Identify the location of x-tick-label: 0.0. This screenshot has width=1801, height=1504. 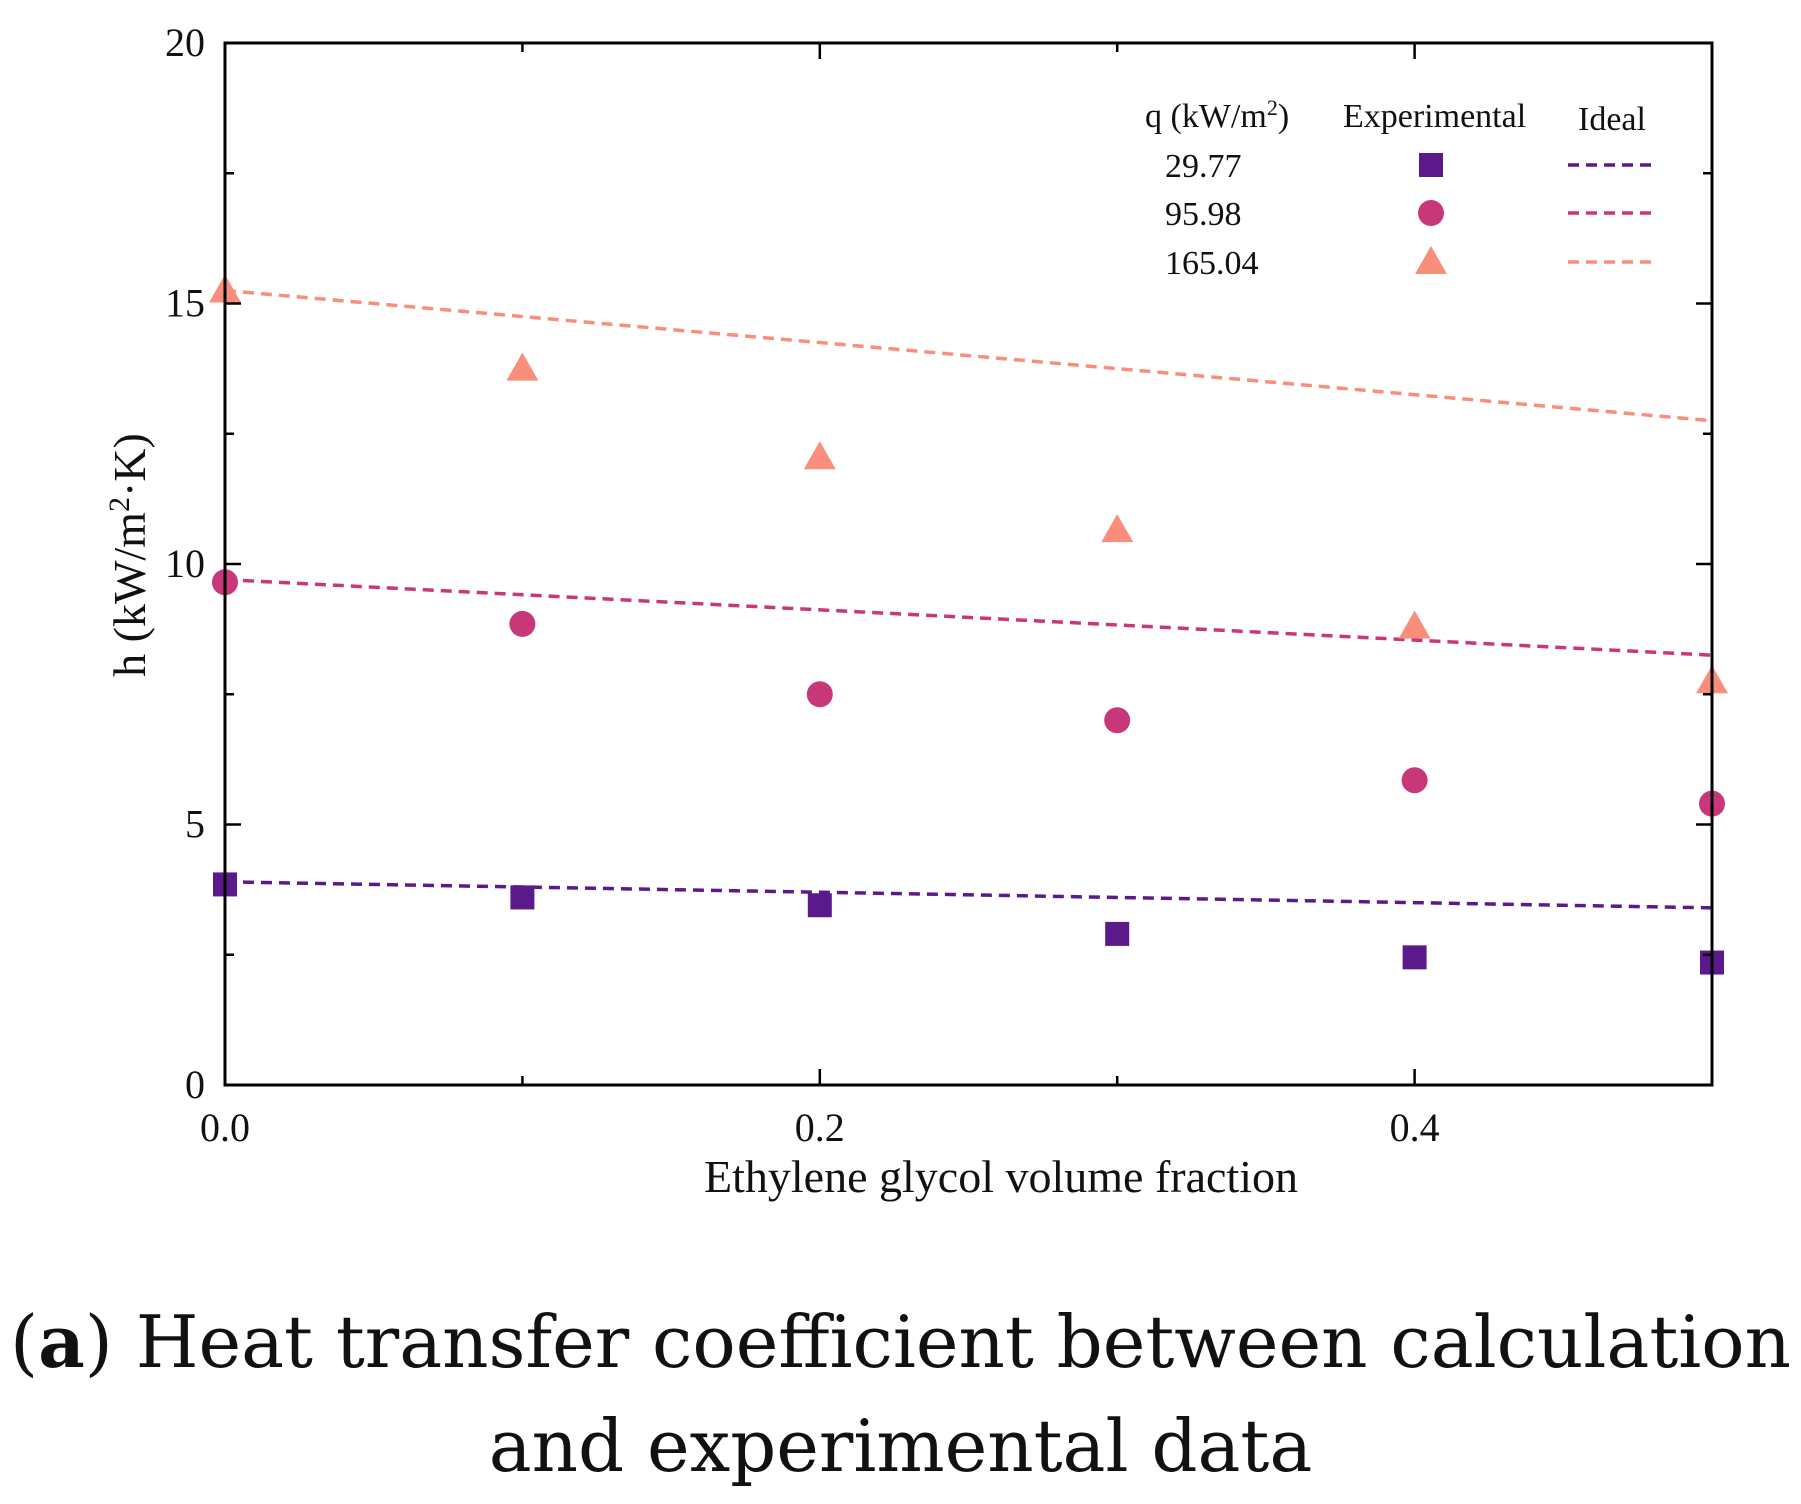
(225, 1127).